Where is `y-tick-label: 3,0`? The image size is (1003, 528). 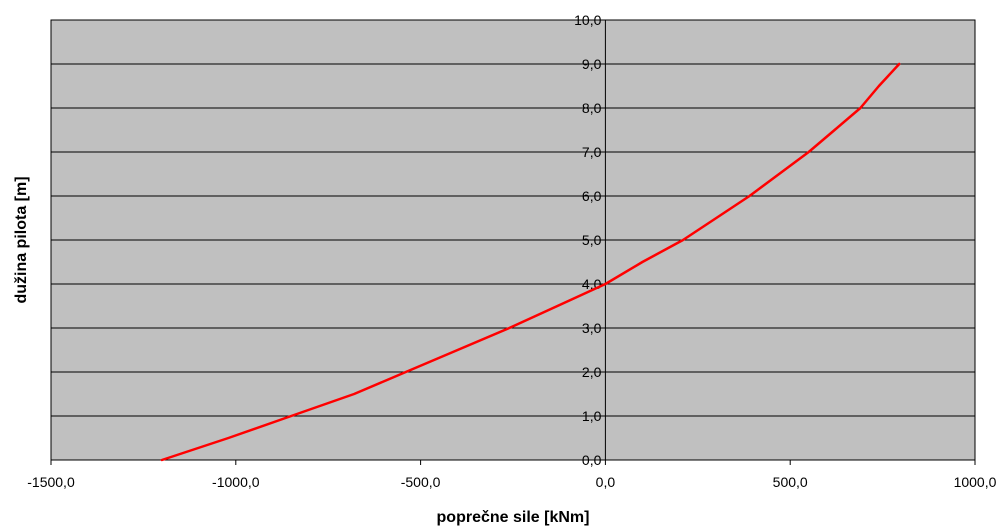
y-tick-label: 3,0 is located at coordinates (592, 328).